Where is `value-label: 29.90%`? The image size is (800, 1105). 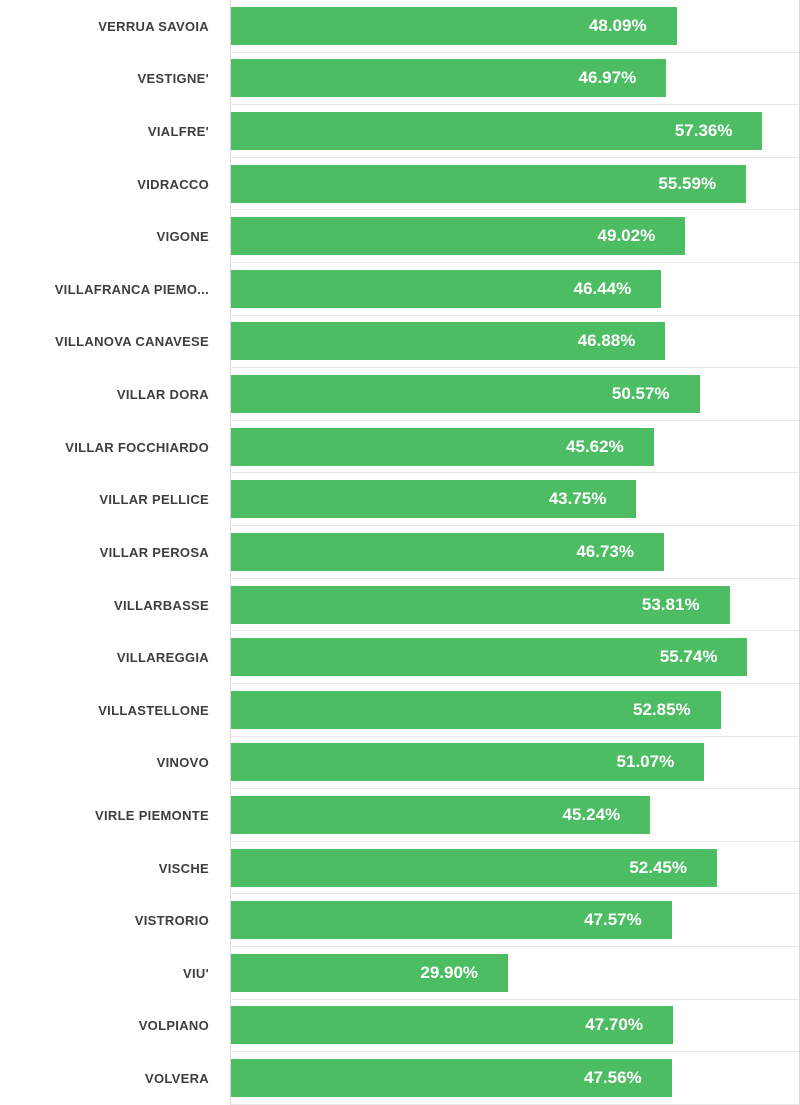
value-label: 29.90% is located at coordinates (449, 972).